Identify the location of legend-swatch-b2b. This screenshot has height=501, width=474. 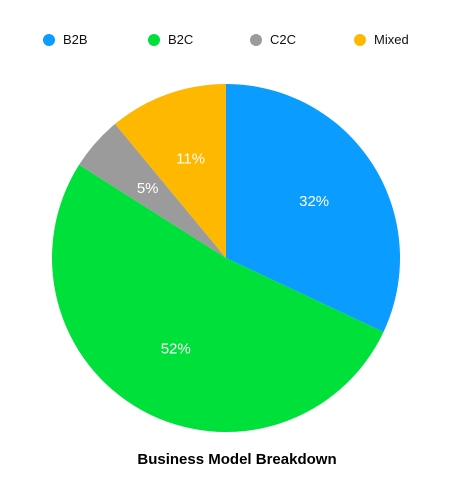
(49, 39).